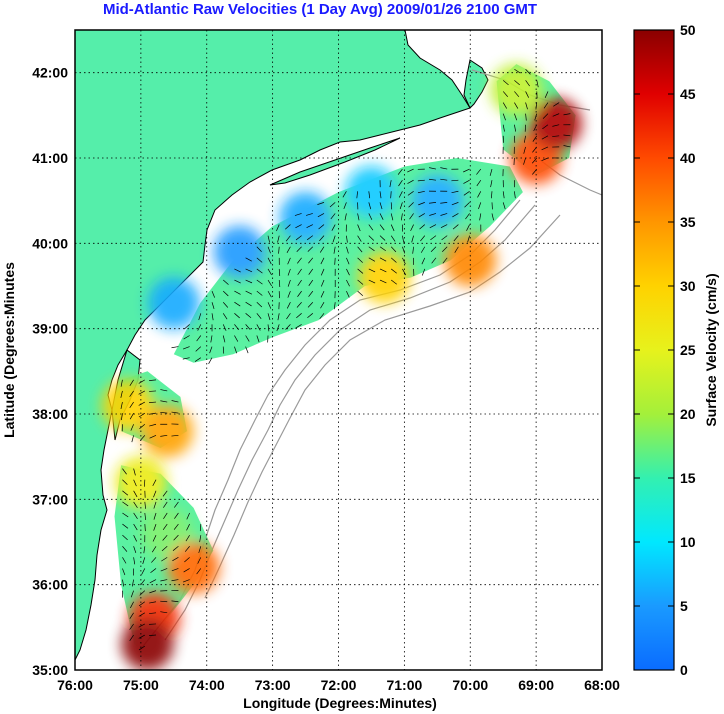 This screenshot has width=724, height=714. Describe the element at coordinates (688, 350) in the screenshot. I see `colorbar-tick-label: 25` at that location.